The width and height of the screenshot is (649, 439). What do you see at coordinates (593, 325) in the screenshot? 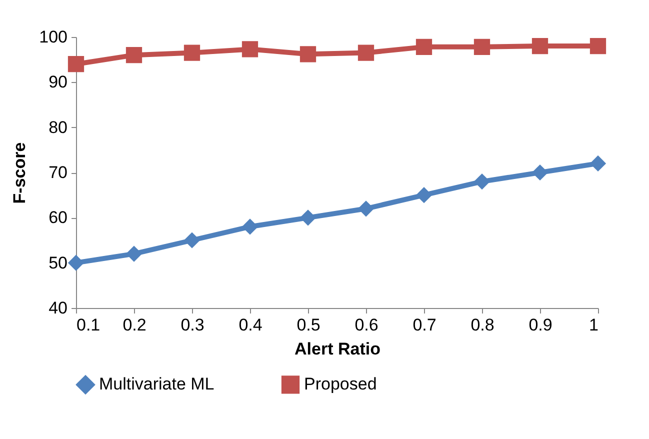
I see `x-tick-label: 1` at bounding box center [593, 325].